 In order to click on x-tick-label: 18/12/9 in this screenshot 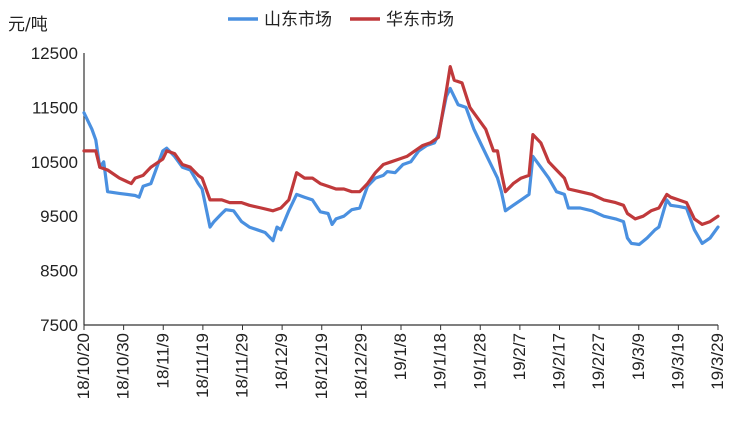, I will do `click(281, 361)`.